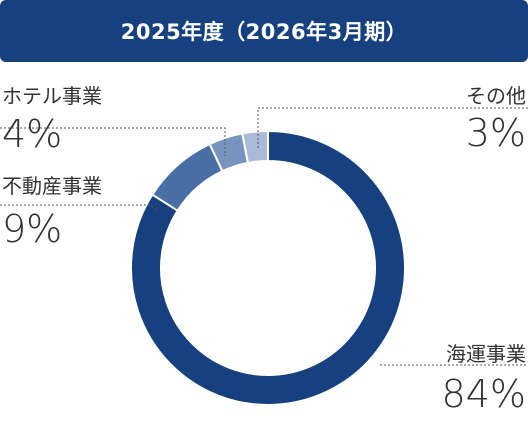 The height and width of the screenshot is (435, 528). I want to click on label-other-name: その他, so click(496, 96).